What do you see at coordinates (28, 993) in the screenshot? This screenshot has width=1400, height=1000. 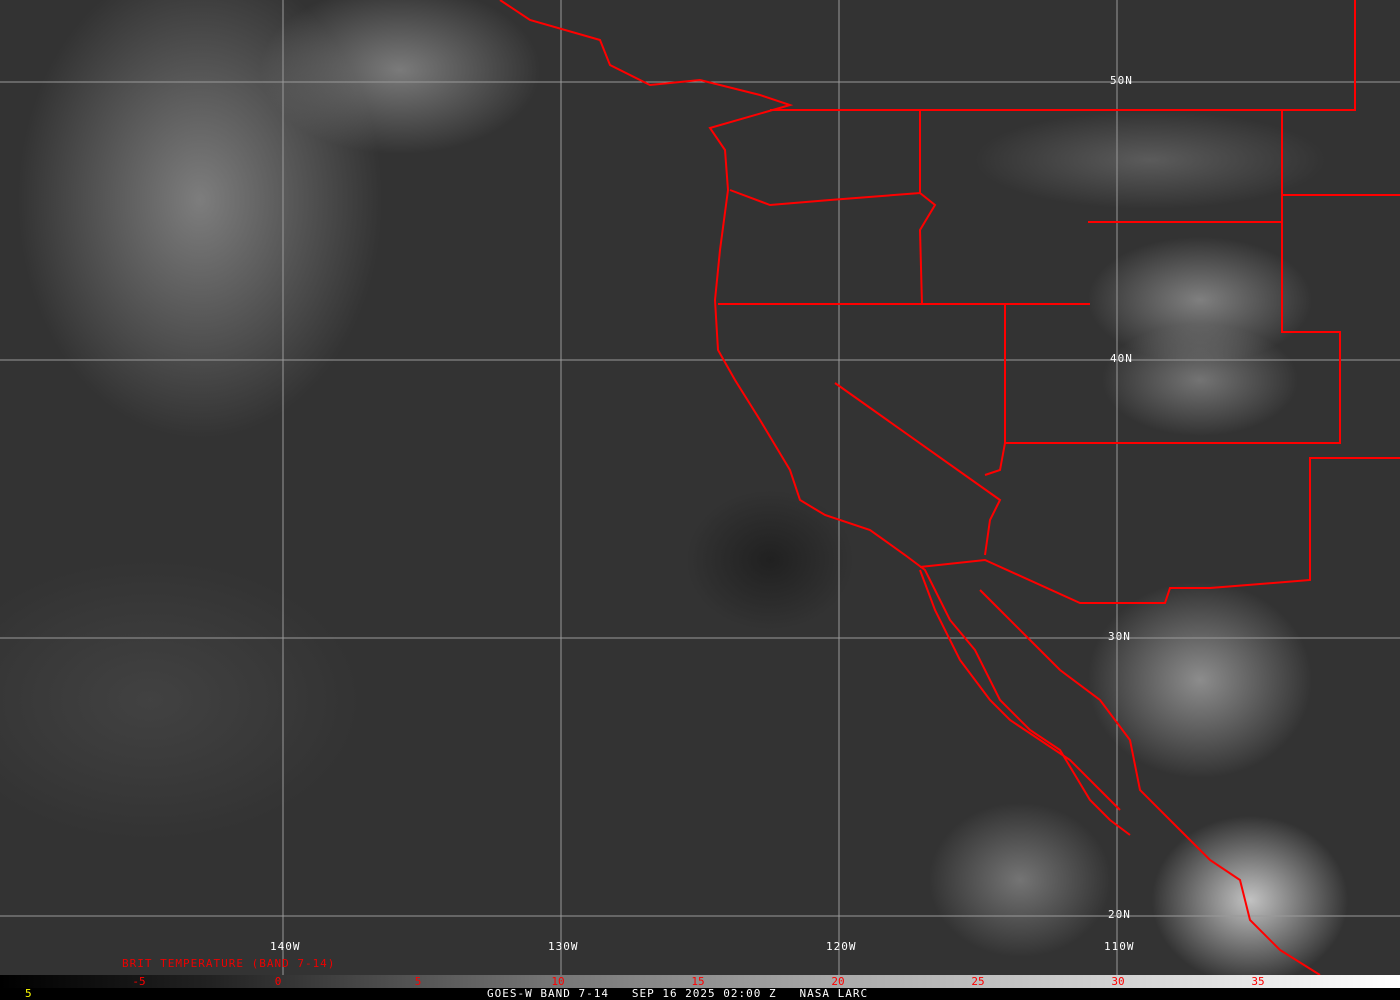 I see `footer-left-value: 5` at bounding box center [28, 993].